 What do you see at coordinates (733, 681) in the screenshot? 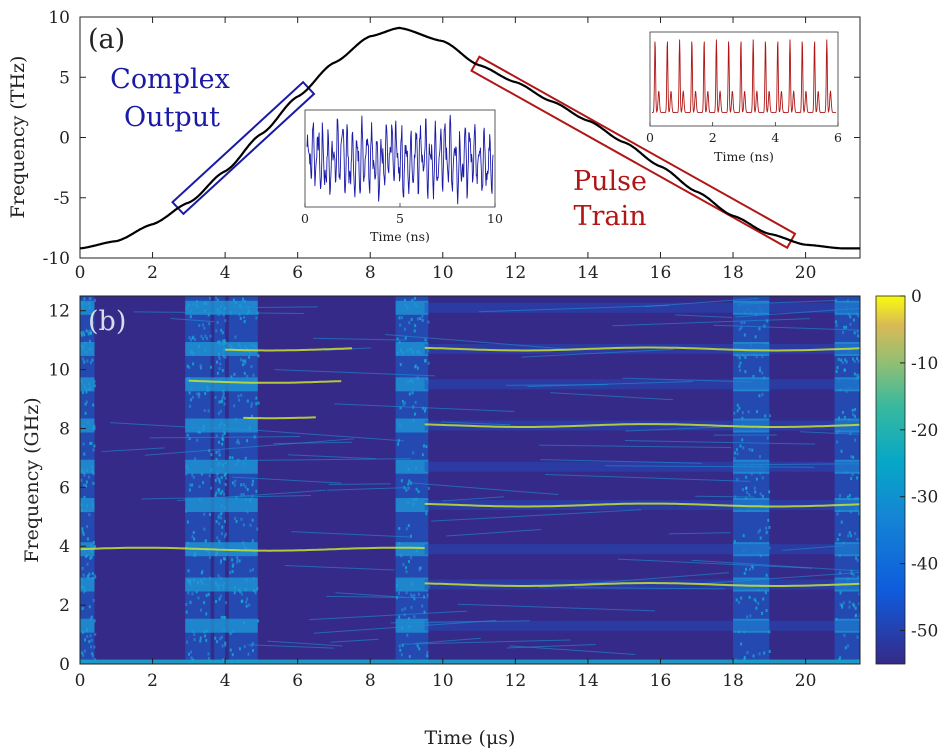
I see `panel-b-xtick-label: 18` at bounding box center [733, 681].